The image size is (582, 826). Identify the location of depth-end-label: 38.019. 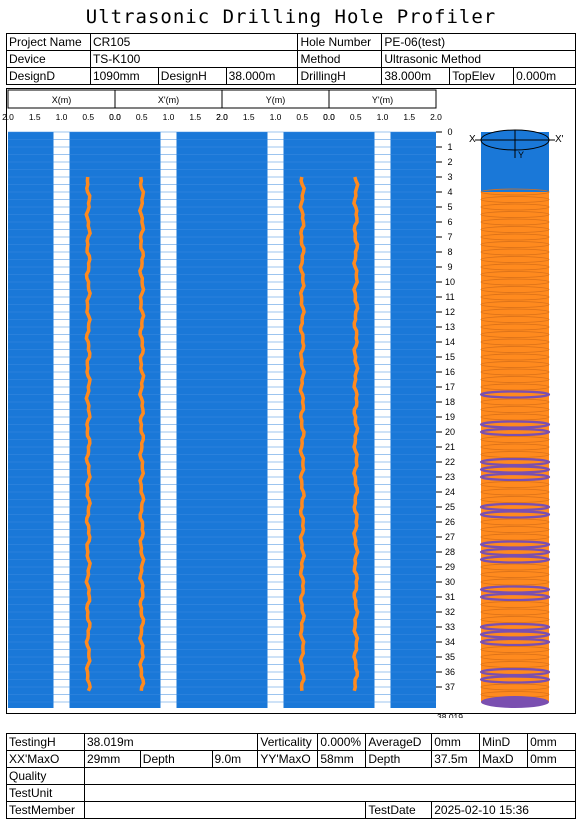
(450, 715).